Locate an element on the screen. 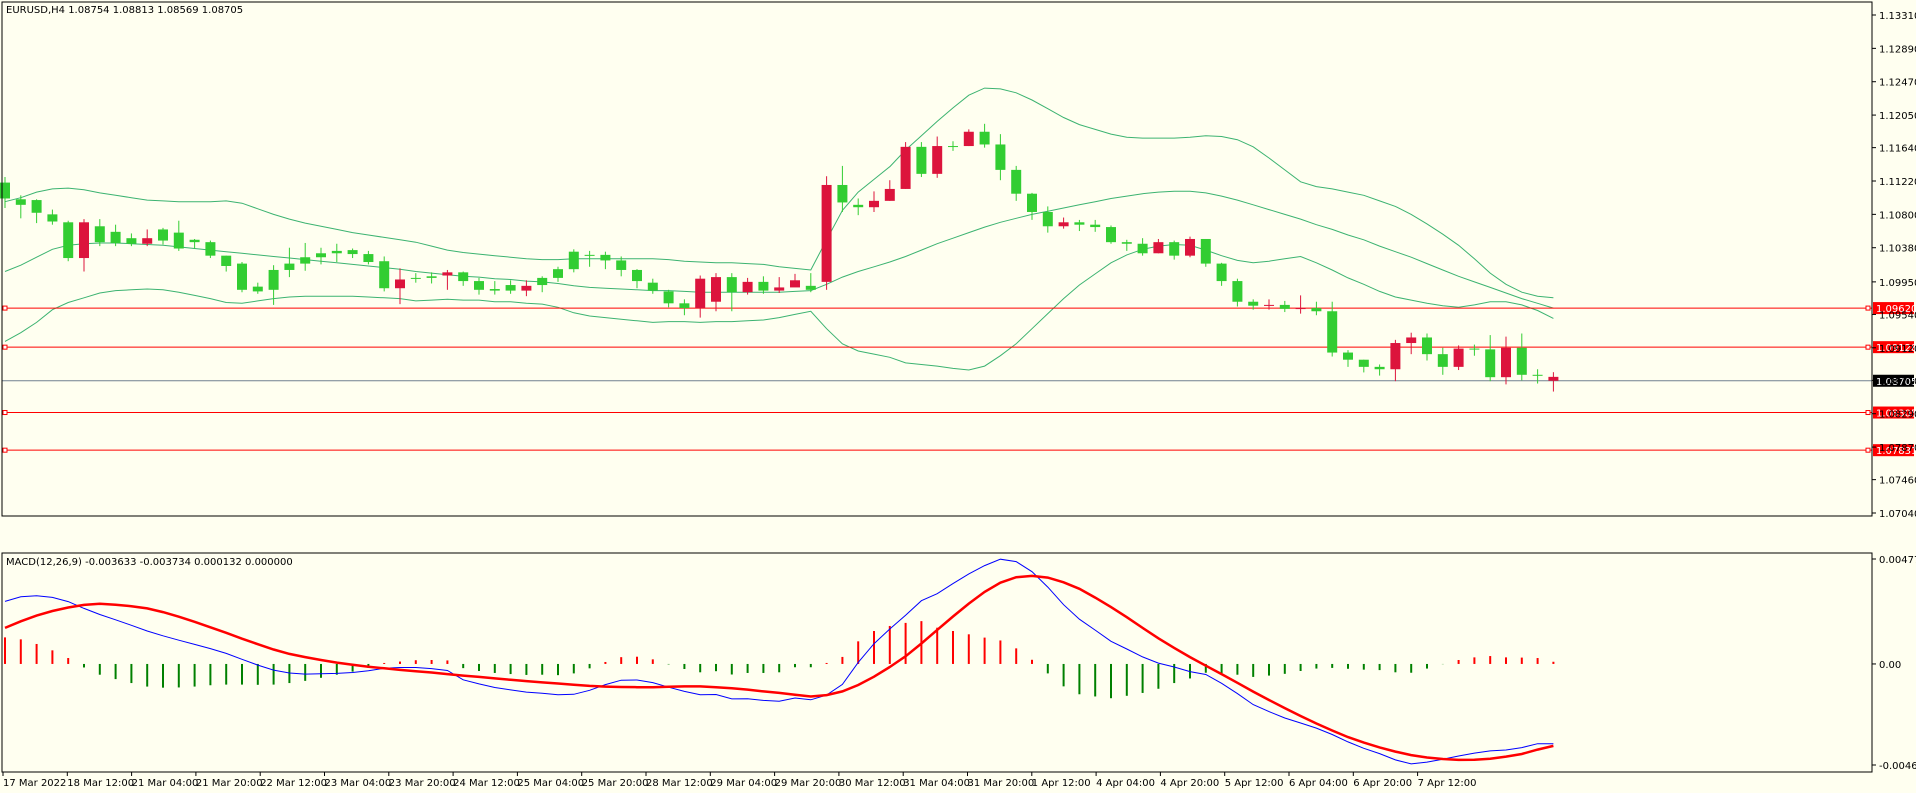 The height and width of the screenshot is (793, 1916). macd-tick-label: -0.004601 is located at coordinates (1897, 766).